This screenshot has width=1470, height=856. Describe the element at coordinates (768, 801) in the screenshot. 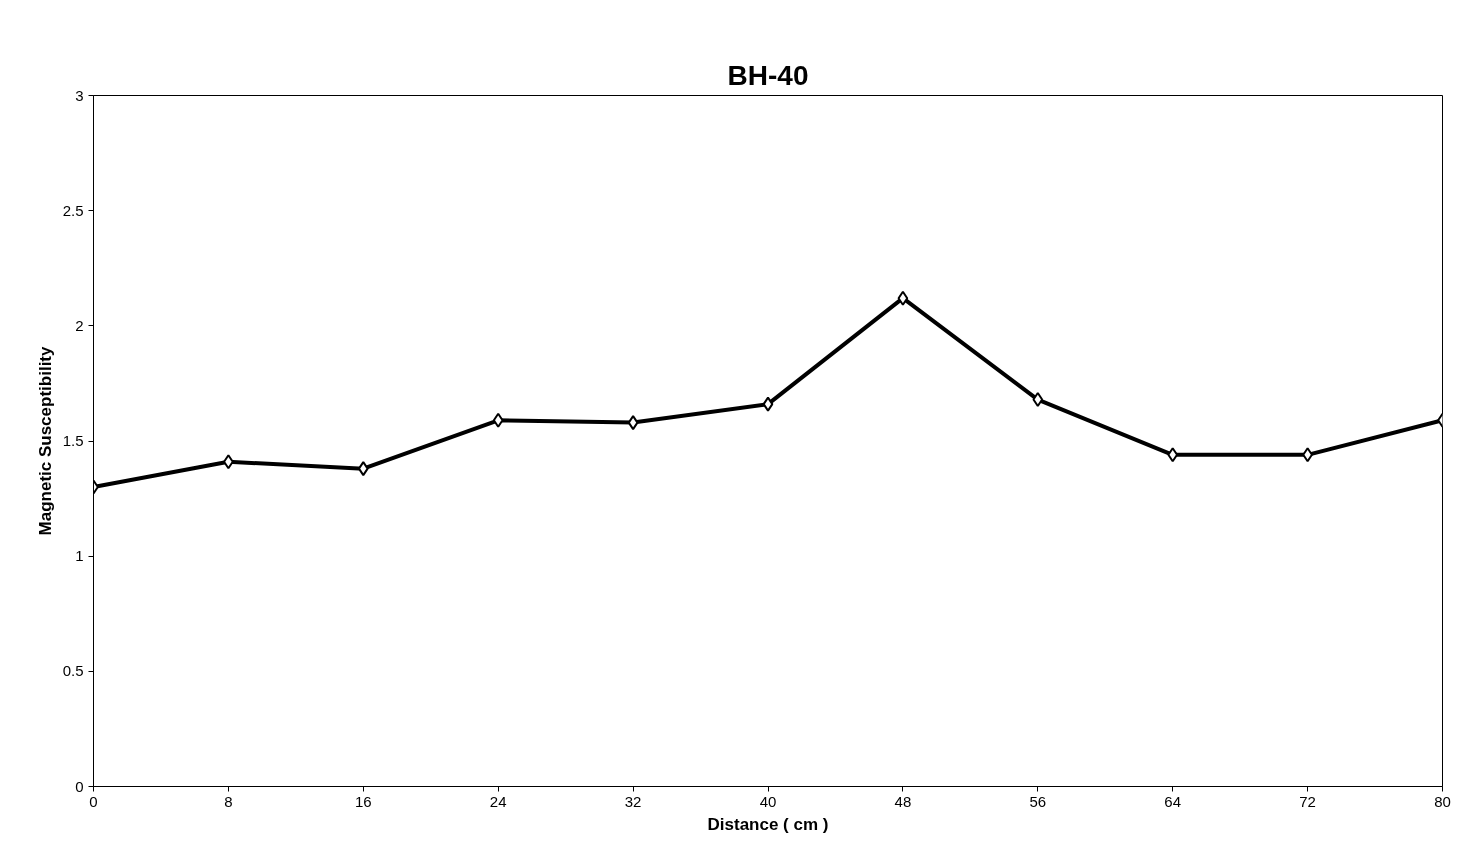

I see `x-tick-label: 40` at that location.